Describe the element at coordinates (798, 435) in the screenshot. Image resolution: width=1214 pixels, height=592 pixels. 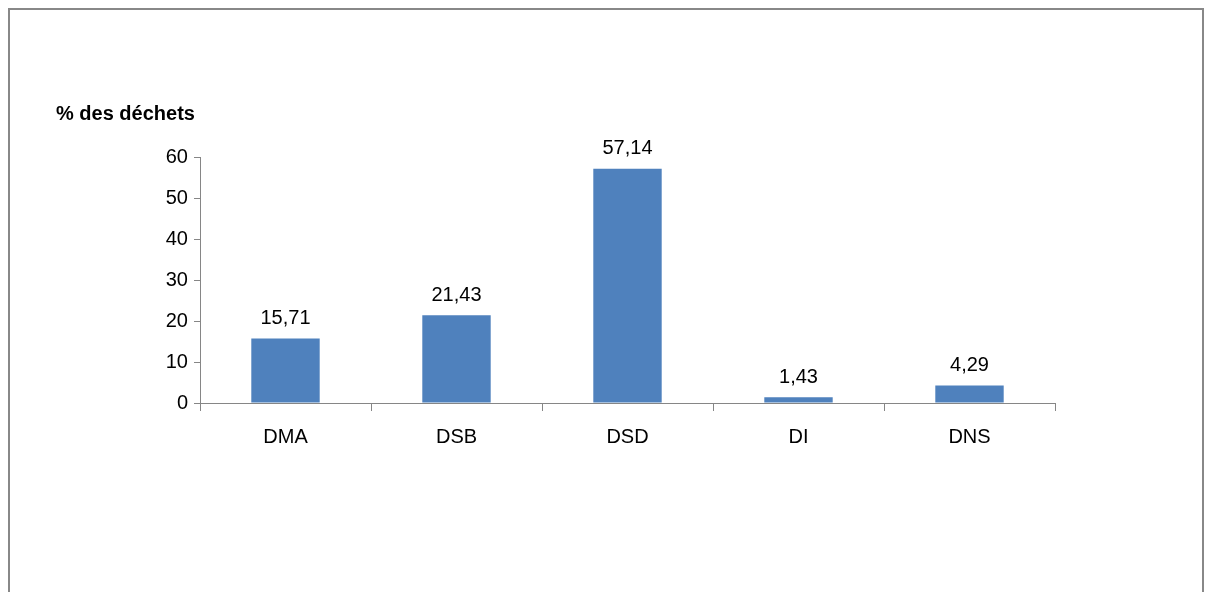
I see `x-tick-label: DI` at that location.